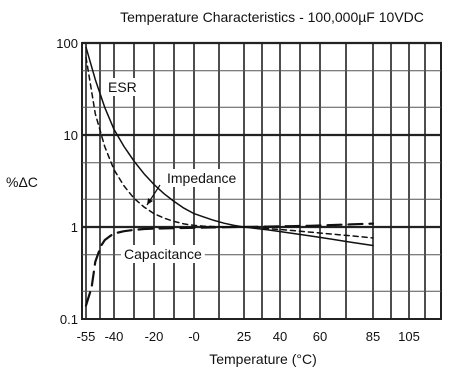  I want to click on x-tick-label: 40, so click(280, 336).